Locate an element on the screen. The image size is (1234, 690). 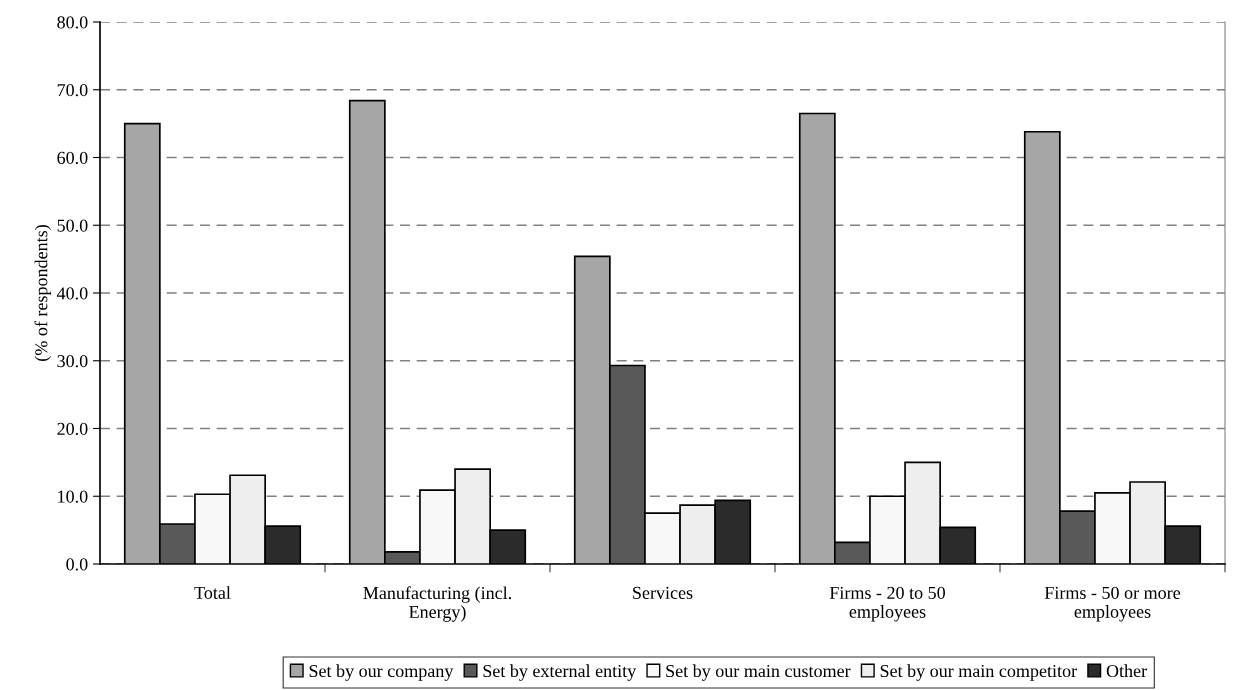
y-tick-label: 60.0 is located at coordinates (72, 158).